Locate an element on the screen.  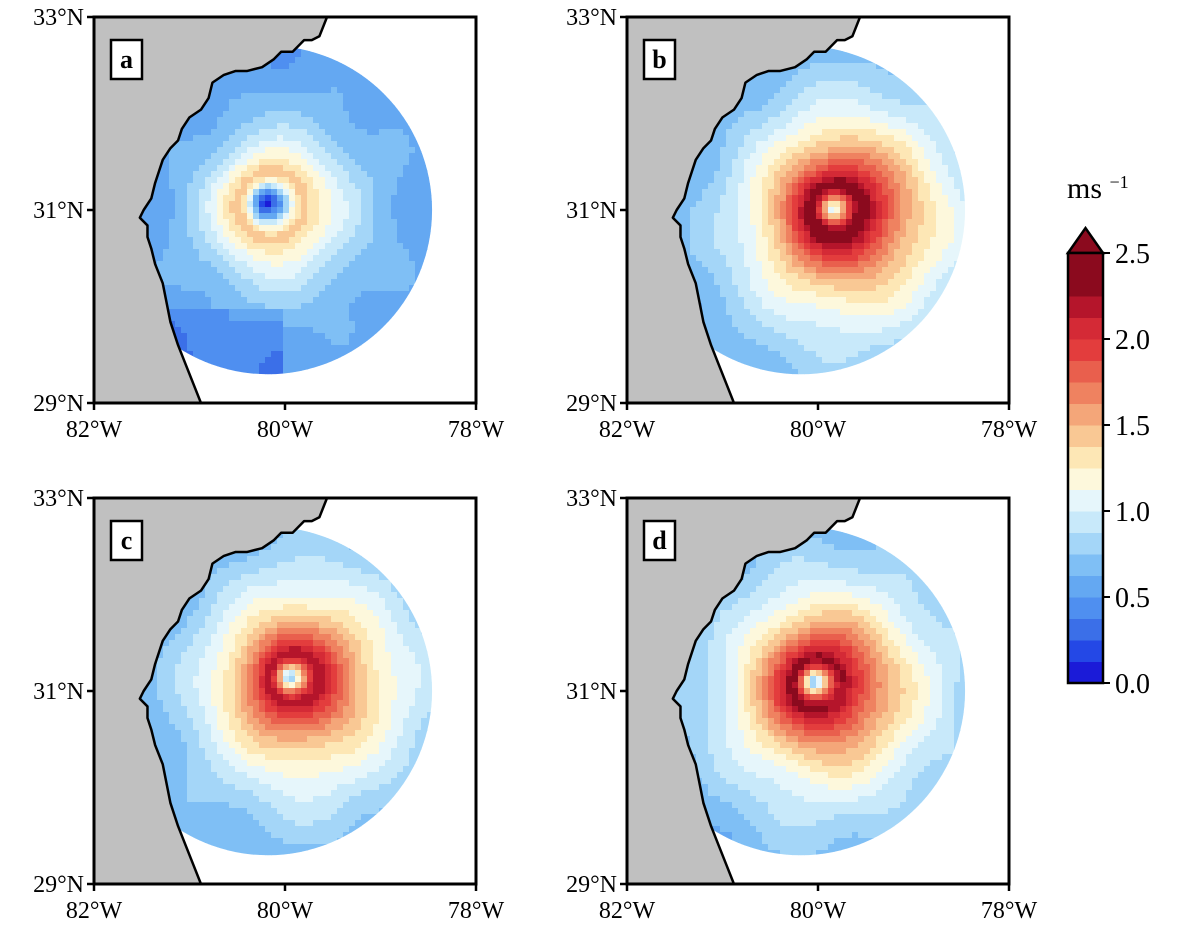
colorbar-cells is located at coordinates (1085, 468).